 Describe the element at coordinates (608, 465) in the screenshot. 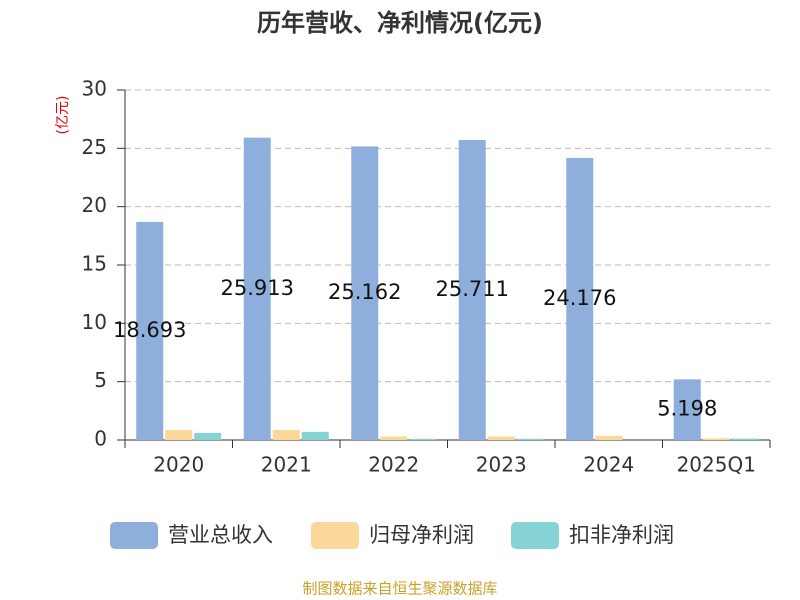

I see `x-tick-label: 2024` at that location.